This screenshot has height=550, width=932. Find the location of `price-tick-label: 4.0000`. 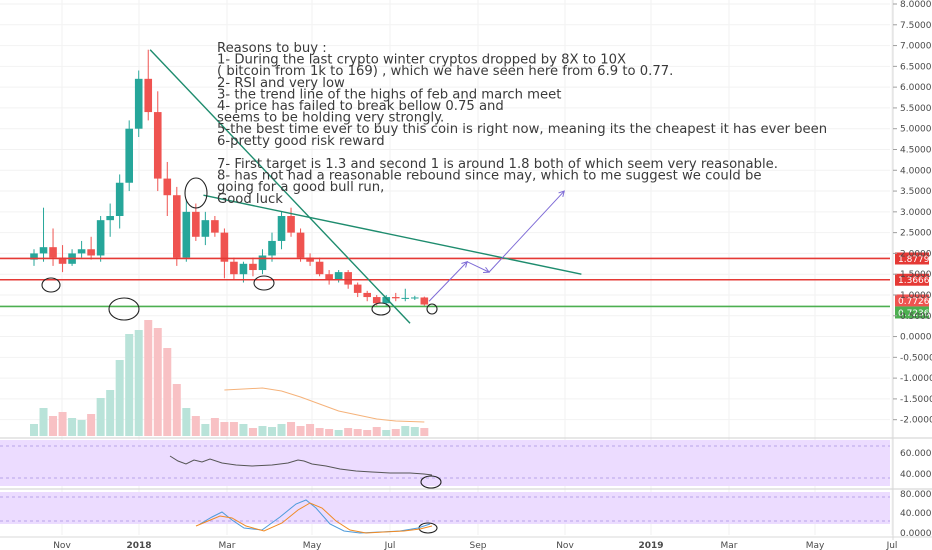

price-tick-label: 4.0000 is located at coordinates (916, 171).